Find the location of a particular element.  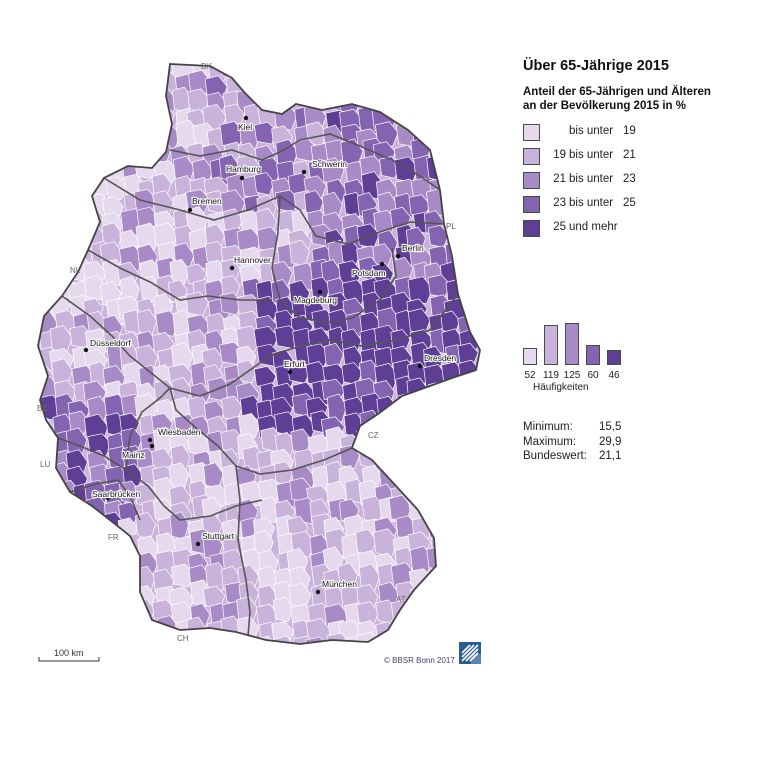

stat-bundeswert-value: 21,1 is located at coordinates (610, 456).